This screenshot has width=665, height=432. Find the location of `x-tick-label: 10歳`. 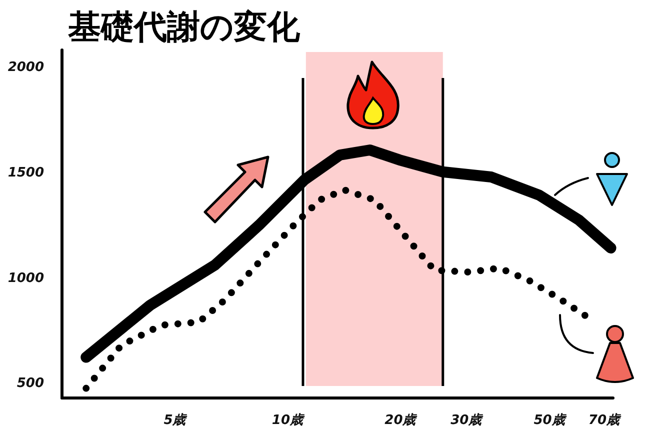

x-tick-label: 10歳 is located at coordinates (289, 420).